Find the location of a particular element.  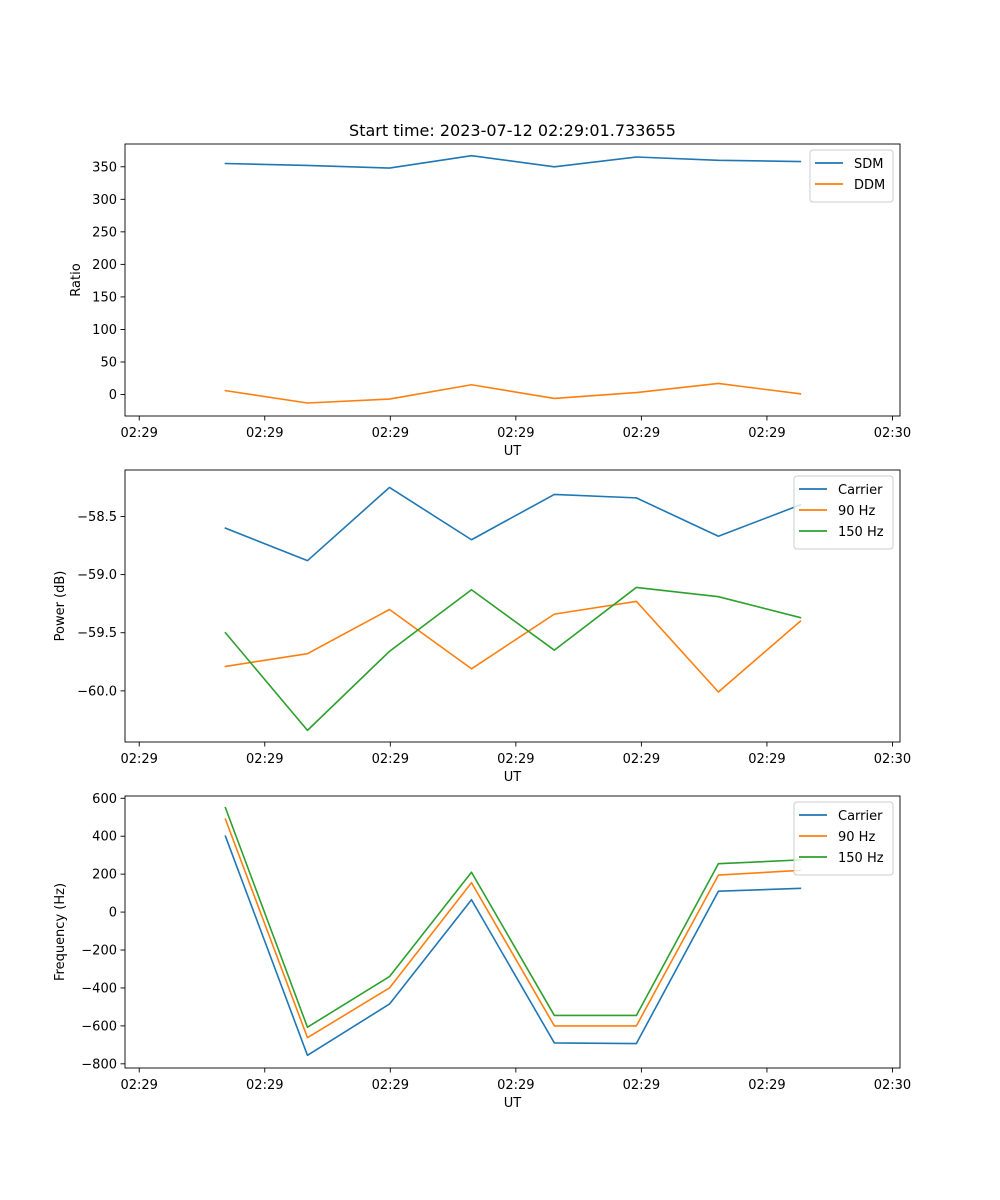

y-axis-label: Ratio is located at coordinates (76, 279).